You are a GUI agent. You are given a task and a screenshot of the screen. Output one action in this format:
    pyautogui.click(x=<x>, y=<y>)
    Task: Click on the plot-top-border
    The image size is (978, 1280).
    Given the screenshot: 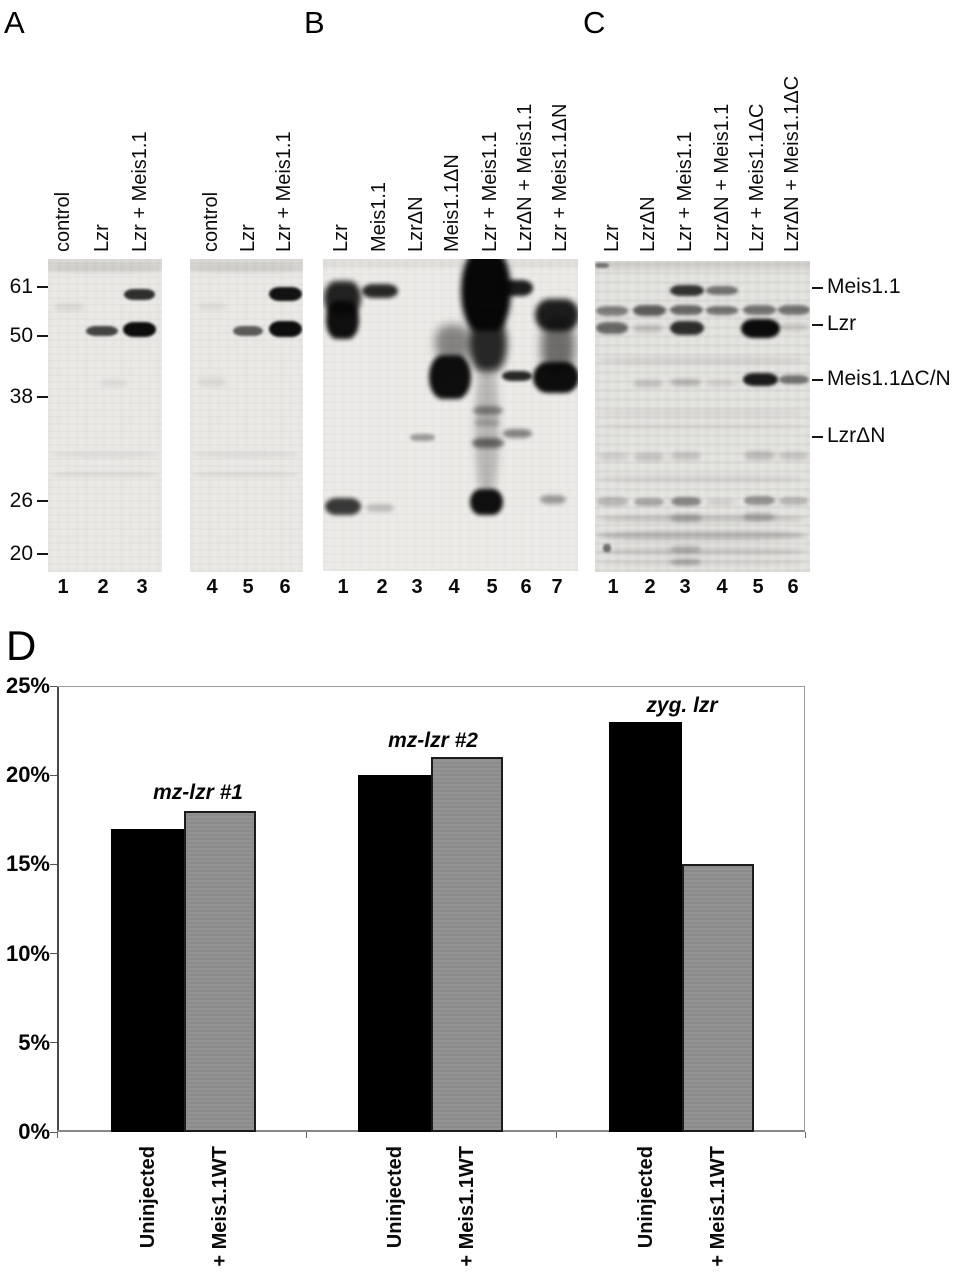 What is the action you would take?
    pyautogui.click(x=431, y=686)
    